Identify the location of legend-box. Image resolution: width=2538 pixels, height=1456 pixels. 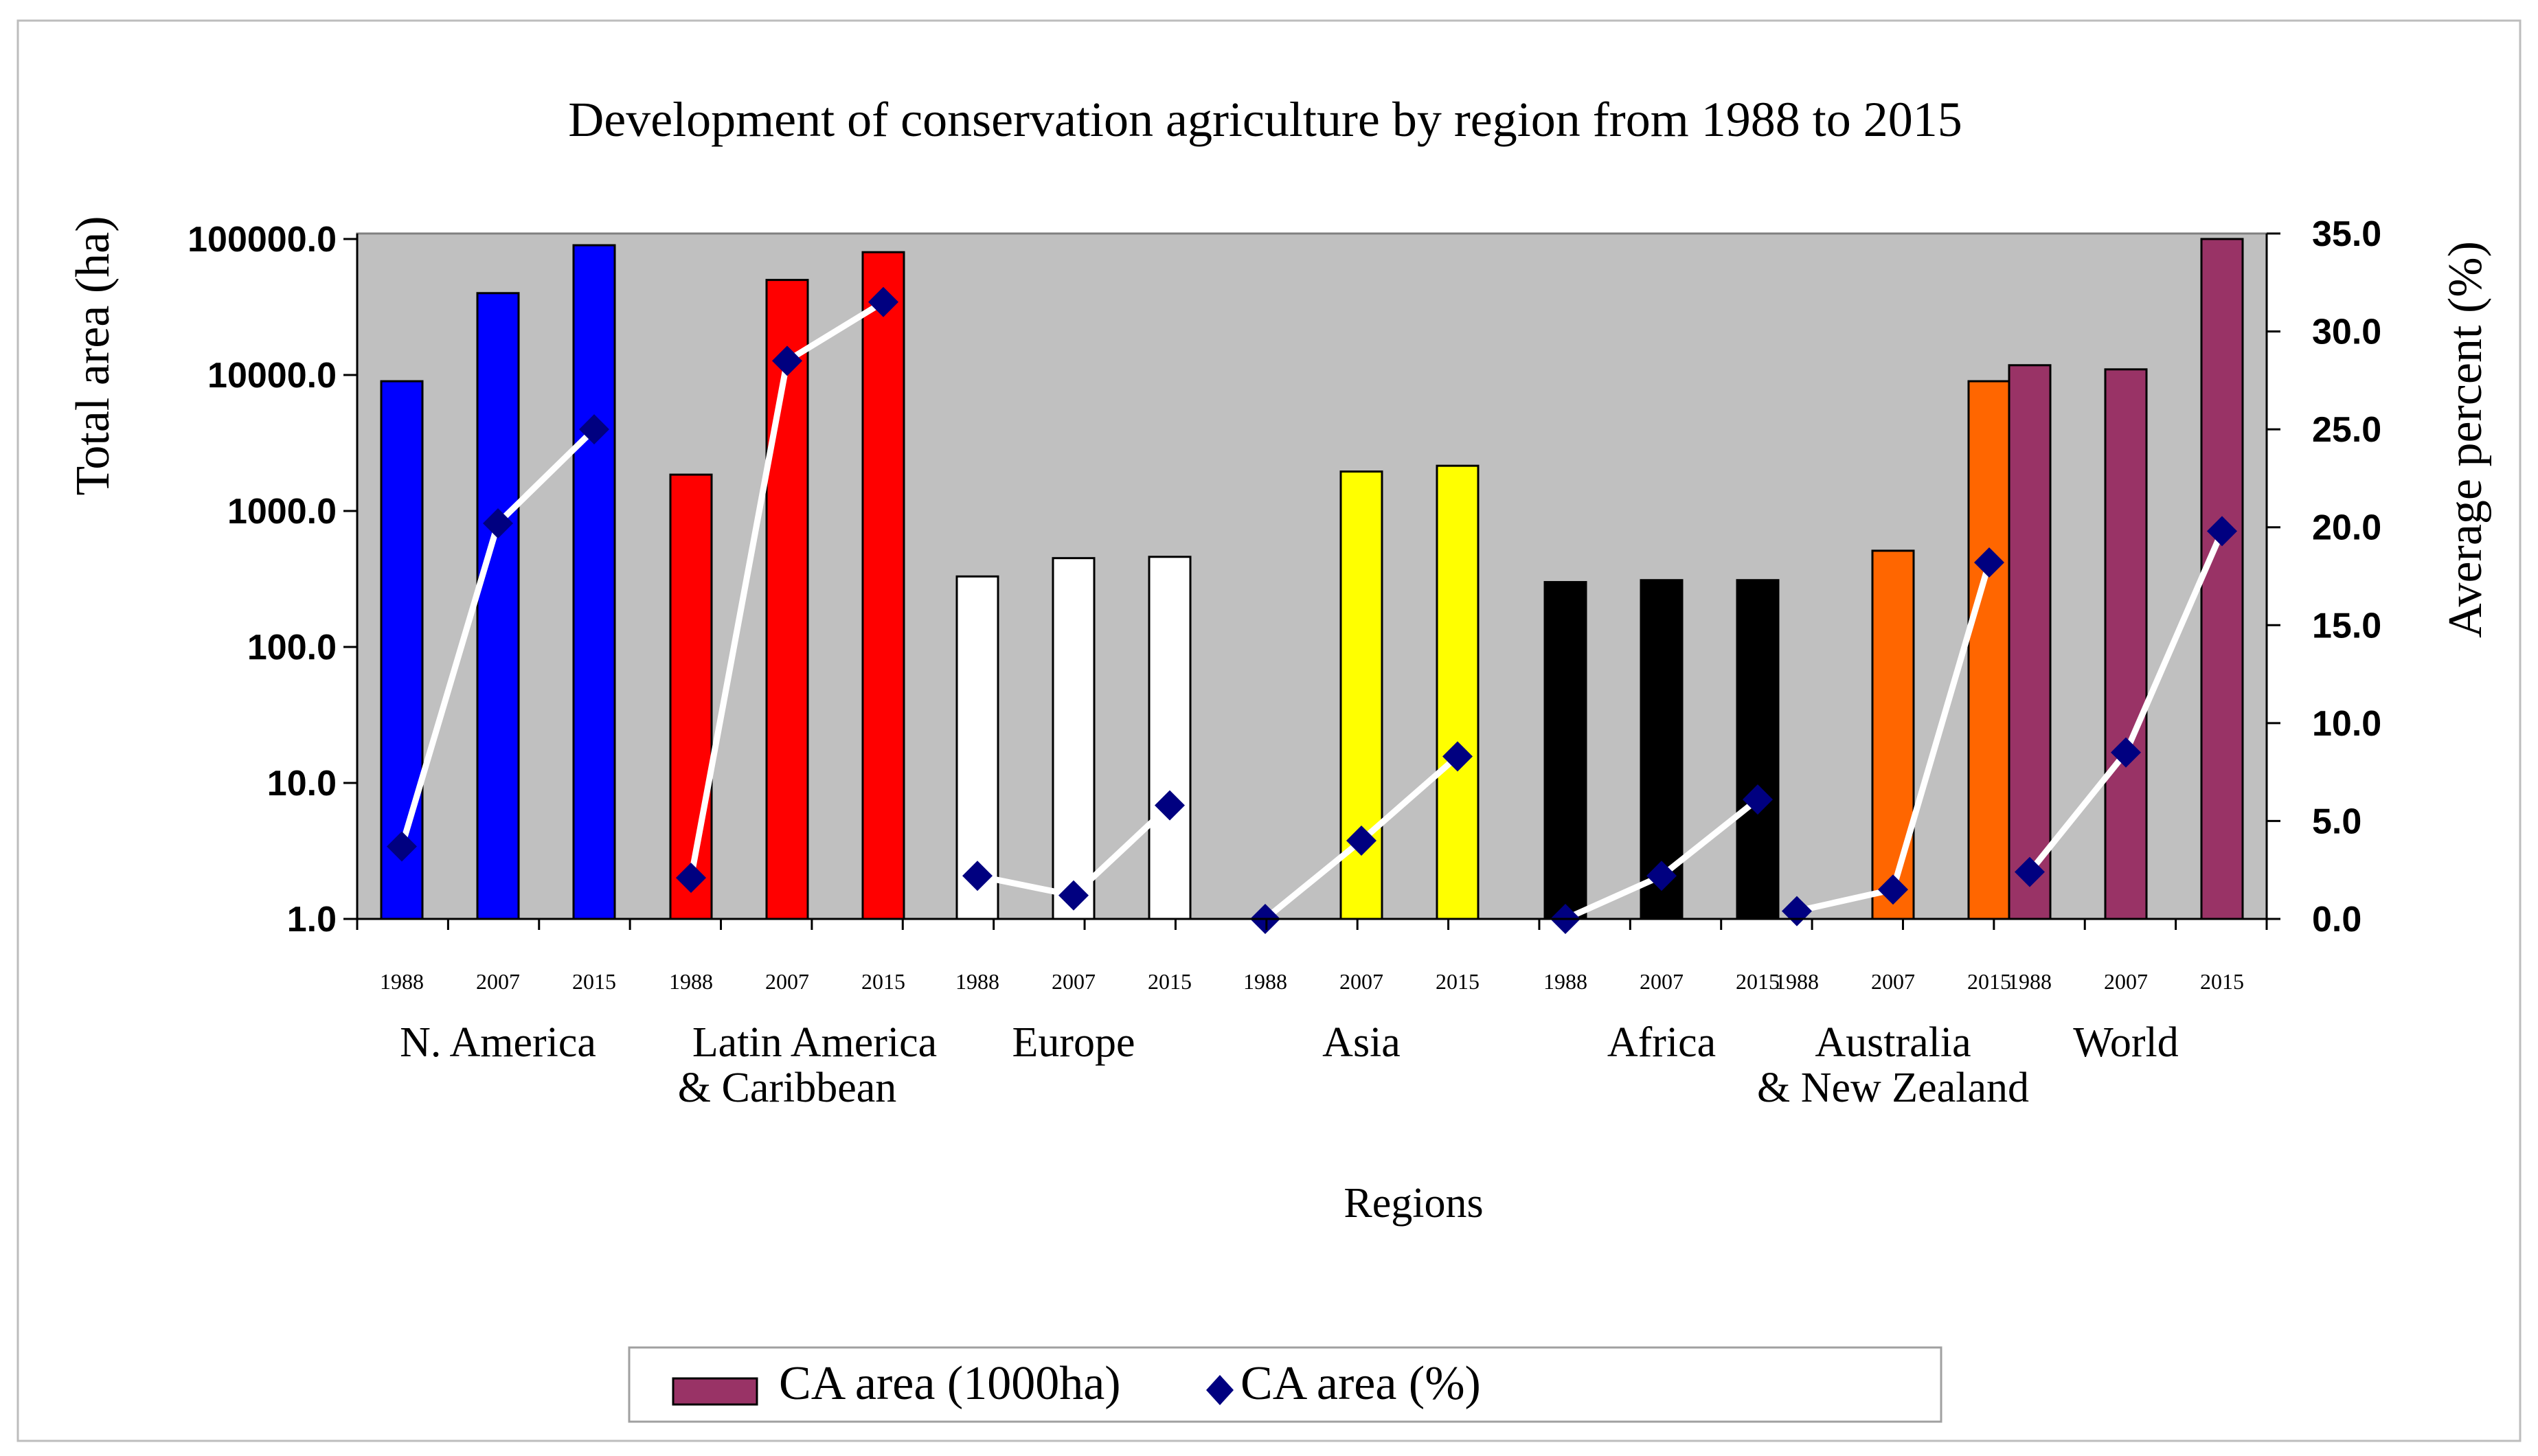
(1285, 1384).